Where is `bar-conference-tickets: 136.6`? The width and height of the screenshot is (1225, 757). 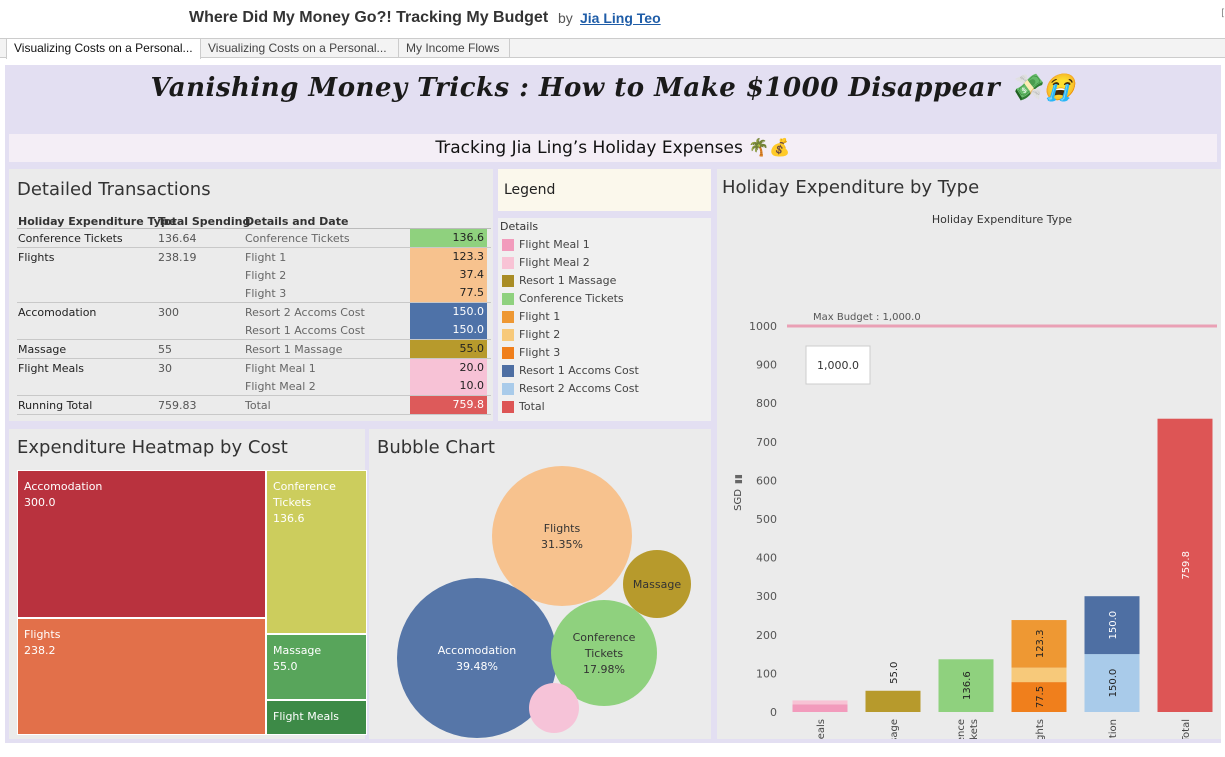
bar-conference-tickets: 136.6 is located at coordinates (966, 685).